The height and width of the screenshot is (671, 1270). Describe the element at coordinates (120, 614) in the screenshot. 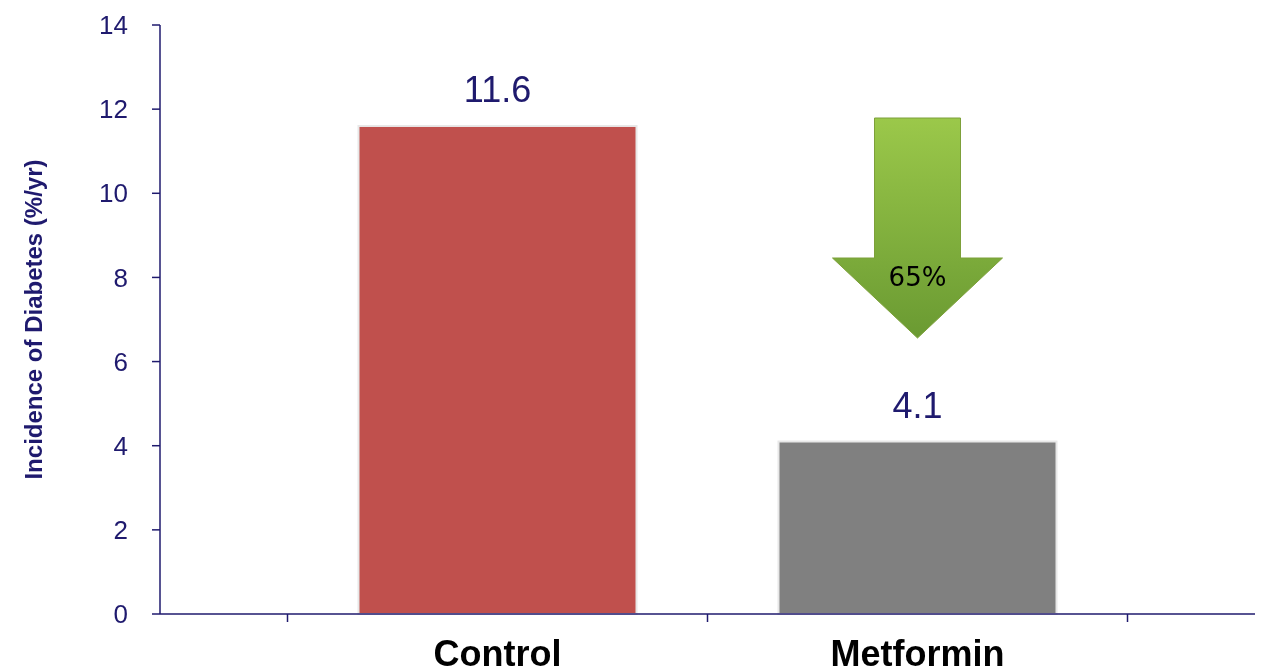

I see `y-tick-label: 0` at that location.